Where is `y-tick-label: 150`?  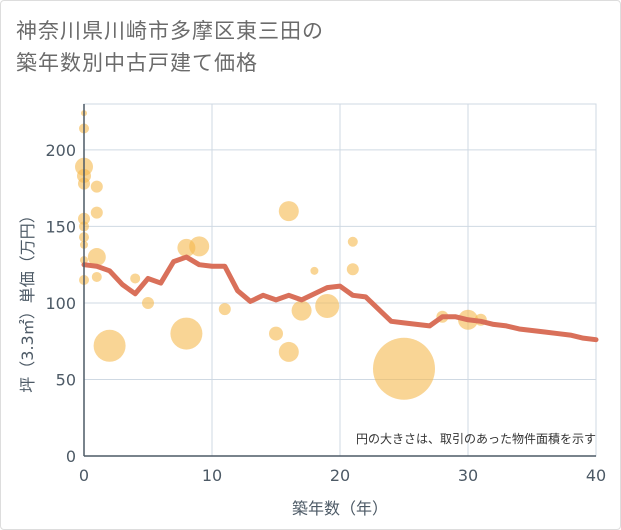
y-tick-label: 150 is located at coordinates (60, 226).